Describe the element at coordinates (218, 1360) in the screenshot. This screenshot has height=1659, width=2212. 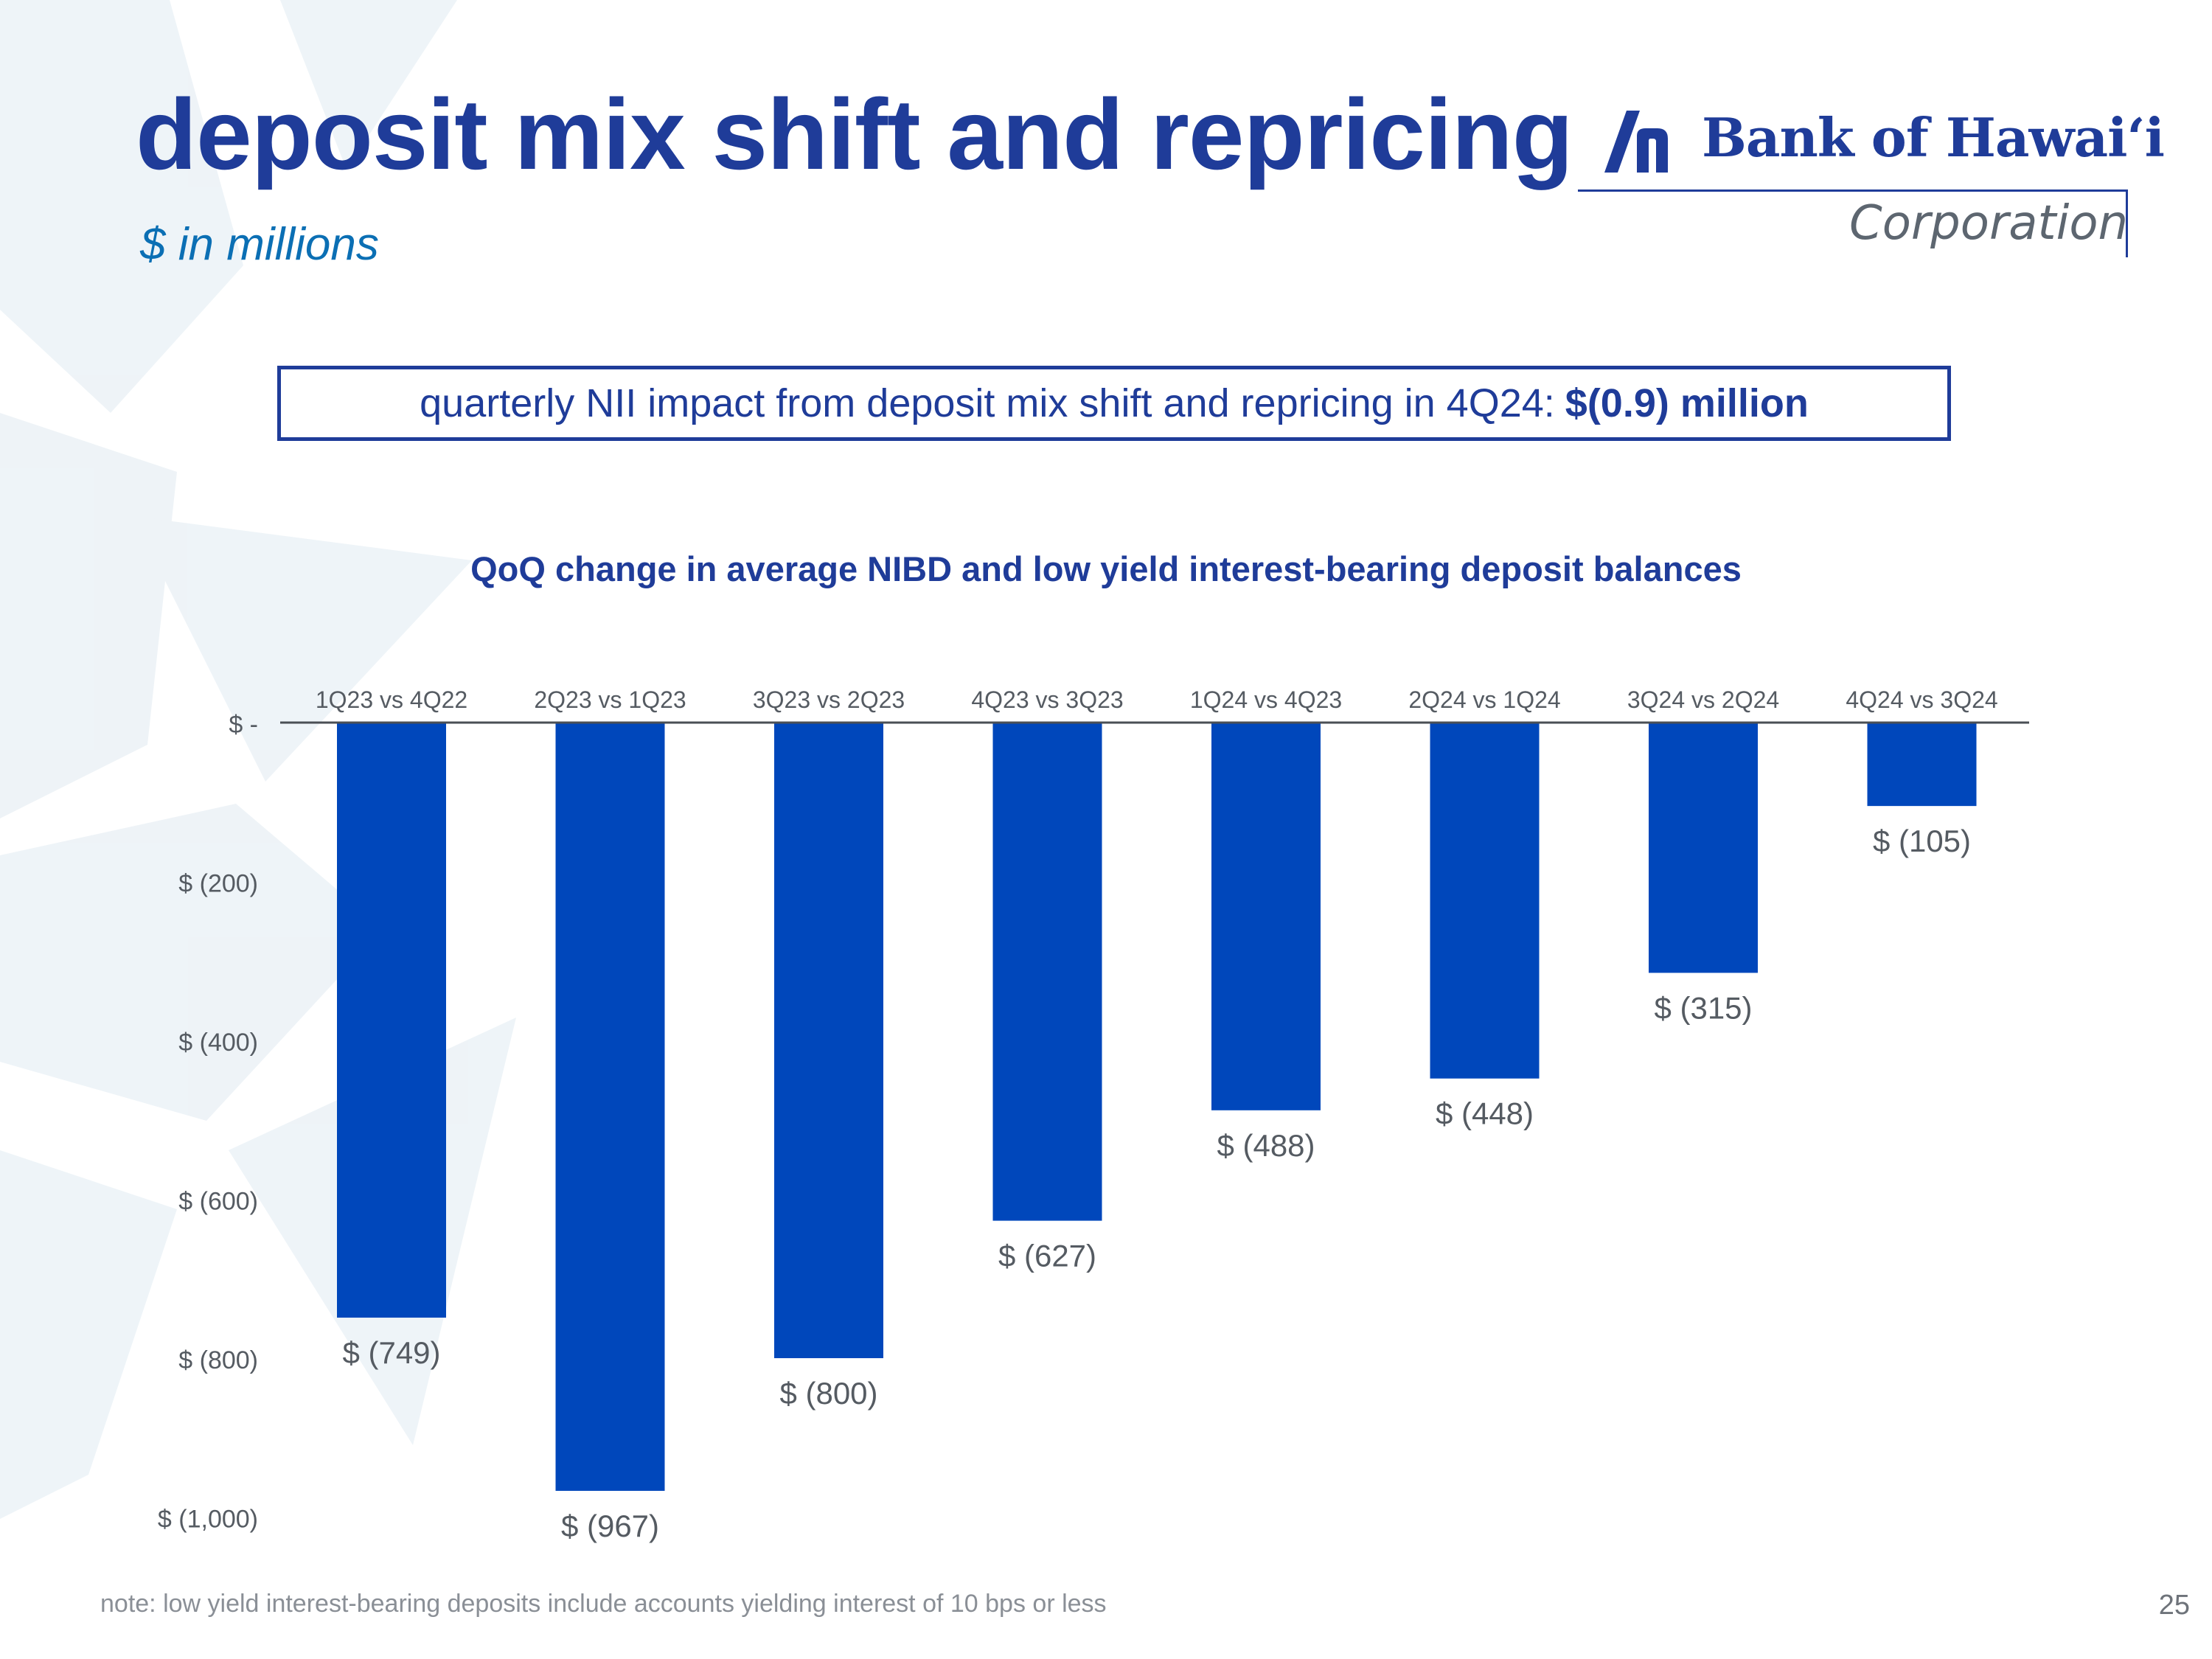
I see `y-tick-label: $ (800)` at that location.